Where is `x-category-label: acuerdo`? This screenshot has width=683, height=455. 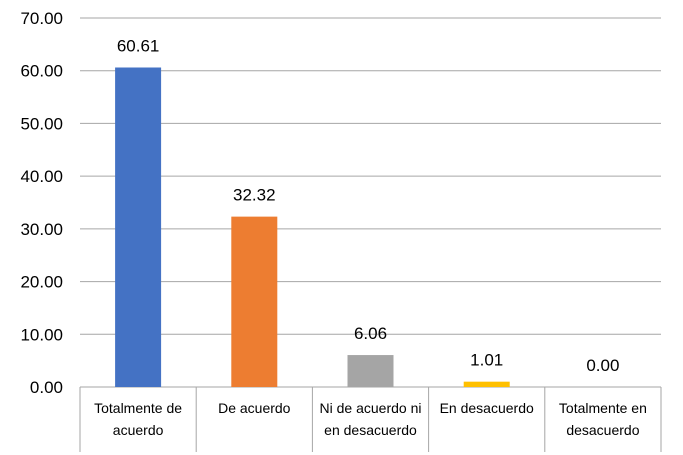
x-category-label: acuerdo is located at coordinates (138, 430).